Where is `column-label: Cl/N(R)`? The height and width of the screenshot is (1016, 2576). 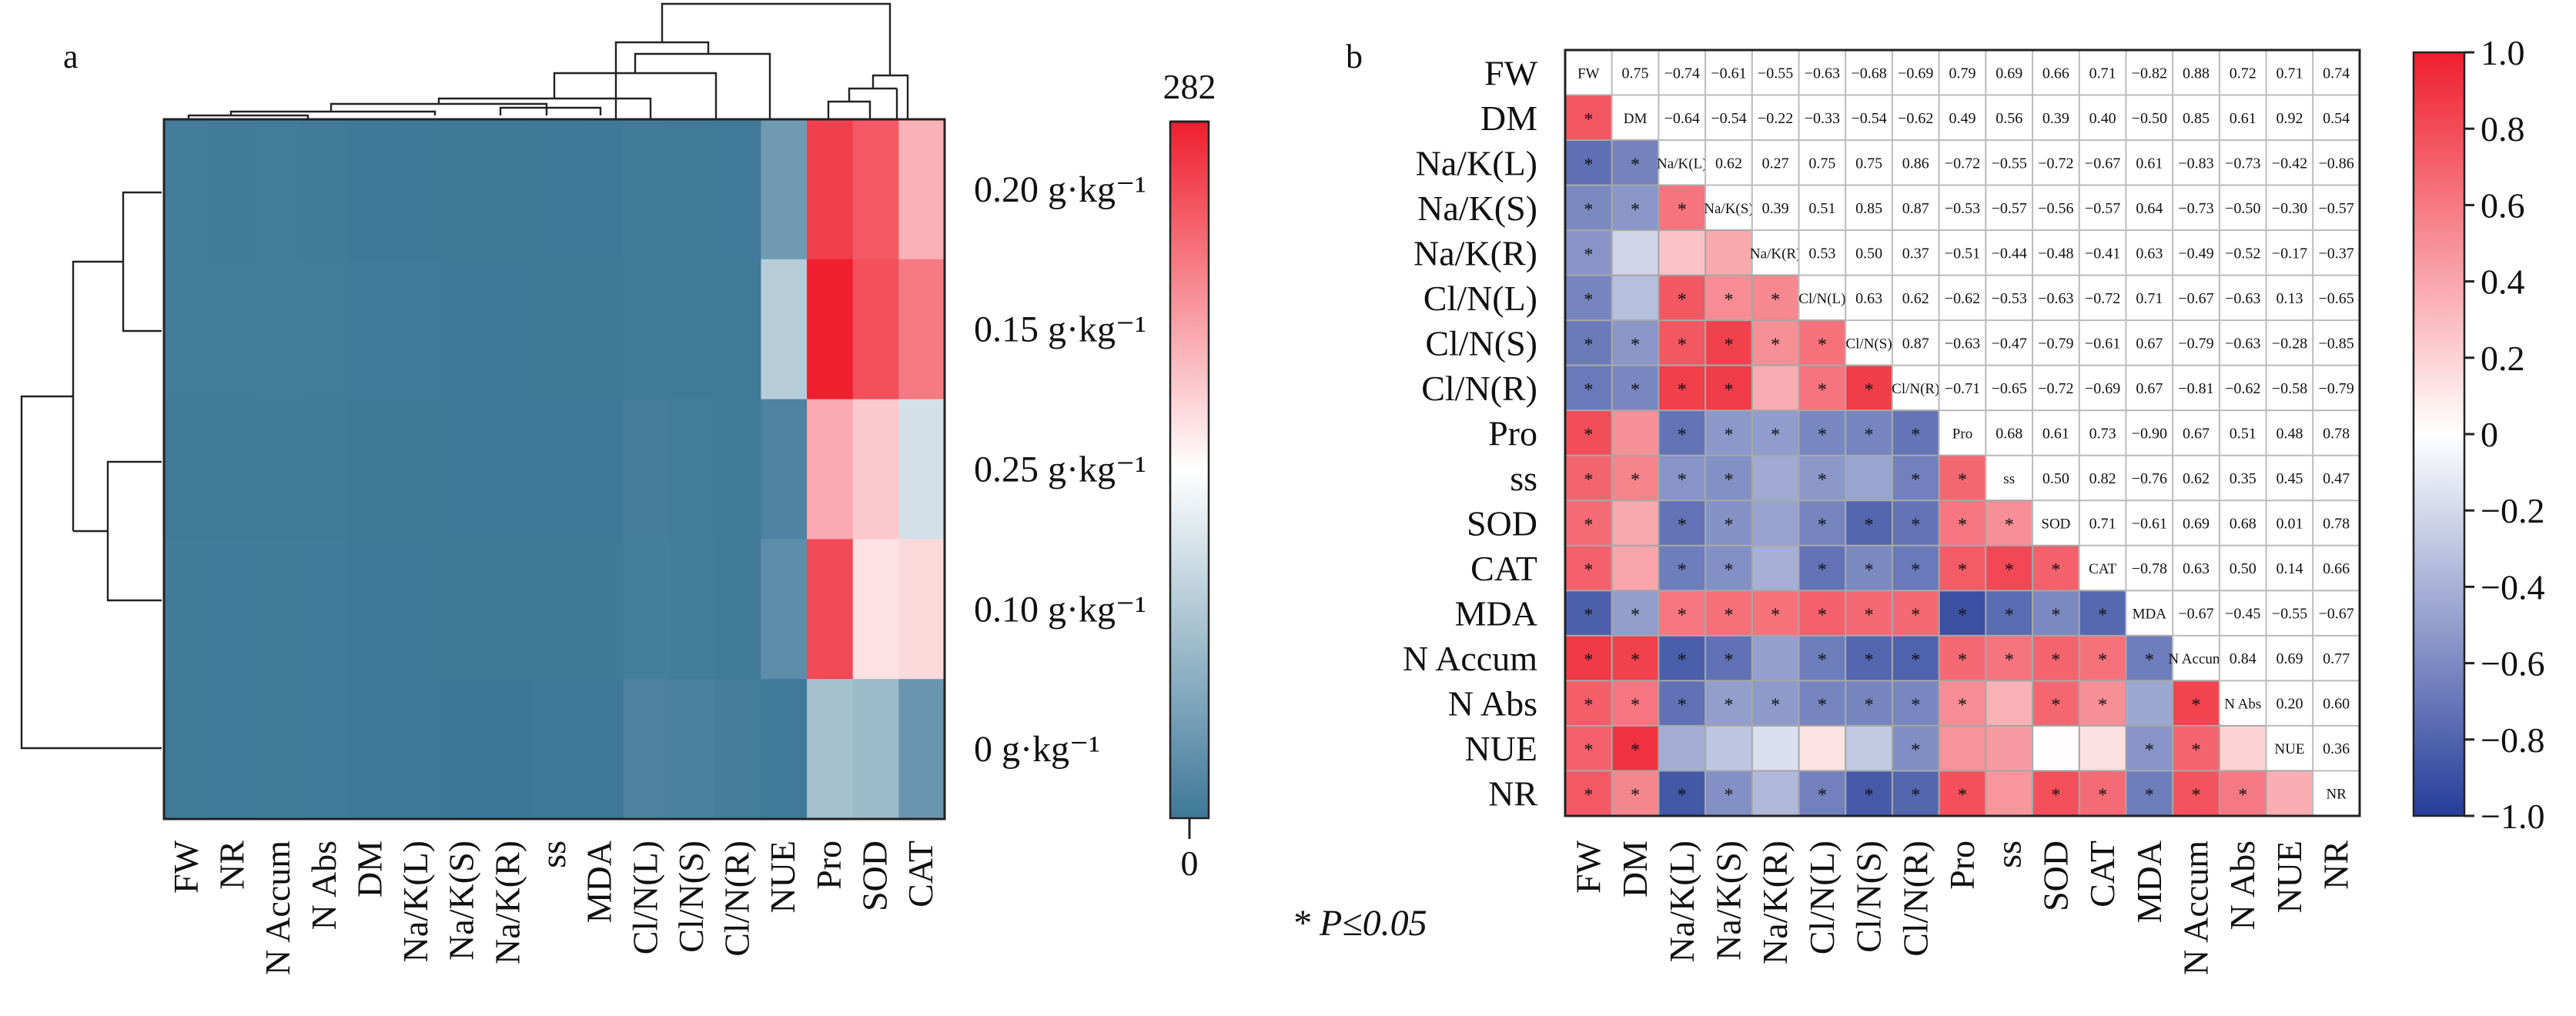
column-label: Cl/N(R) is located at coordinates (738, 899).